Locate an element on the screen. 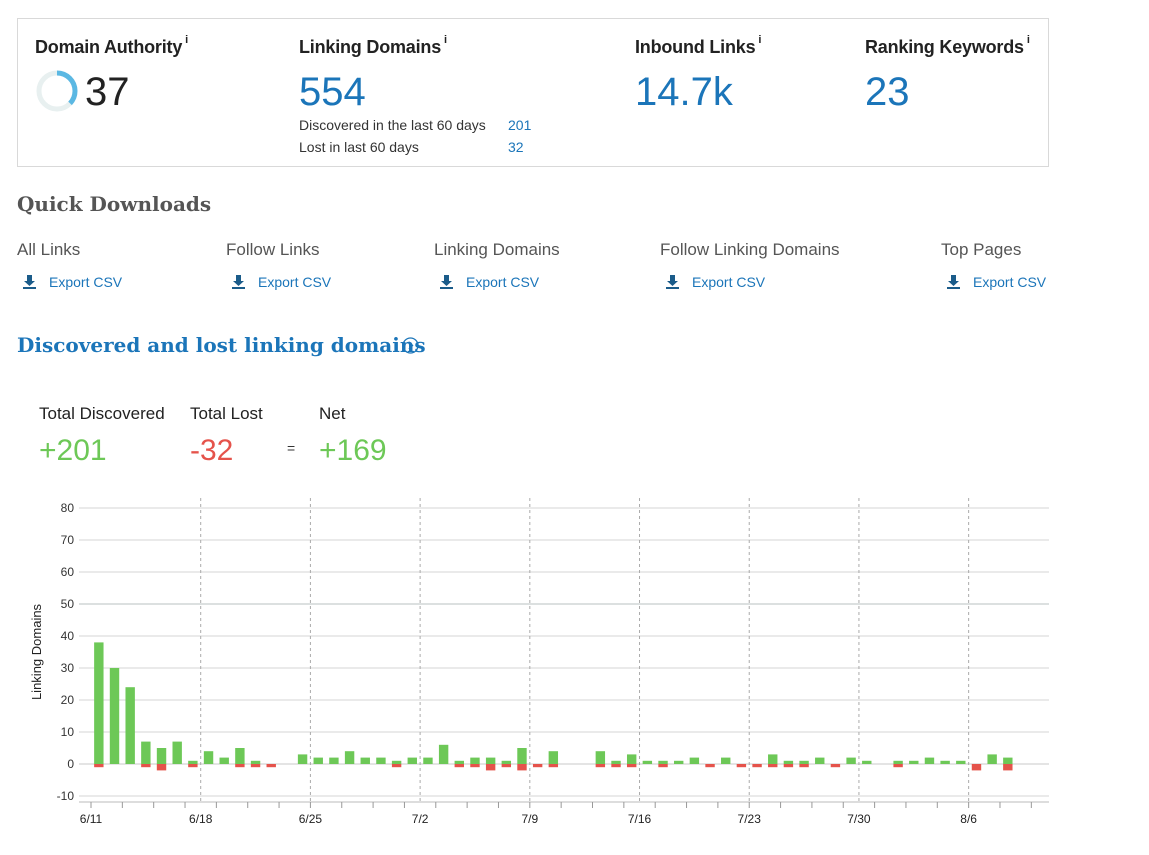 The height and width of the screenshot is (855, 1149). download-top-pages: Top Pages Export CSV is located at coordinates (993, 265).